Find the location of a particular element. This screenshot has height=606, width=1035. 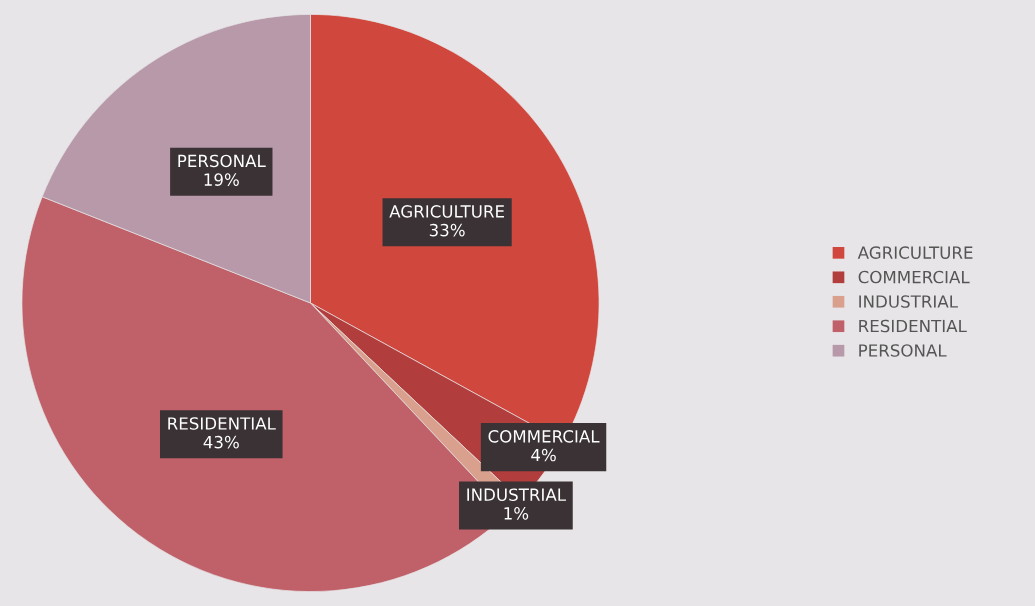

legend-label: AGRICULTURE is located at coordinates (915, 252).